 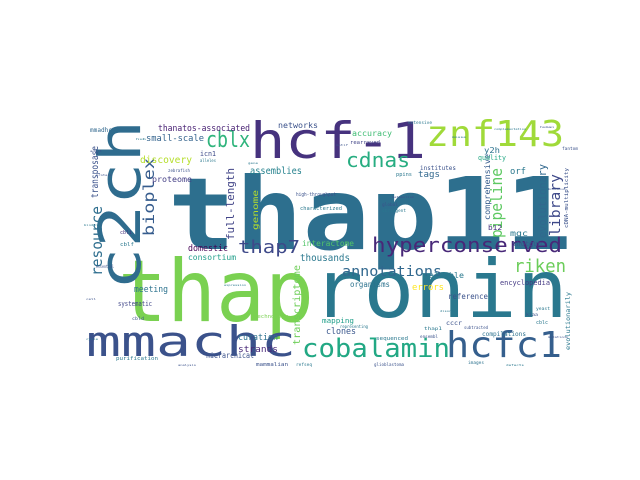 What do you see at coordinates (389, 364) in the screenshot?
I see `word-glioblastoma: glioblastoma` at bounding box center [389, 364].